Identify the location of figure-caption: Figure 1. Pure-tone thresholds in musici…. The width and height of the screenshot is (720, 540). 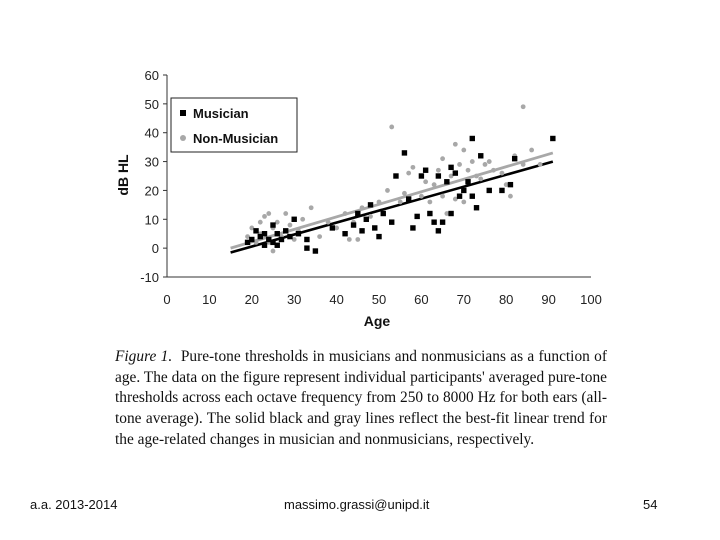
(361, 399).